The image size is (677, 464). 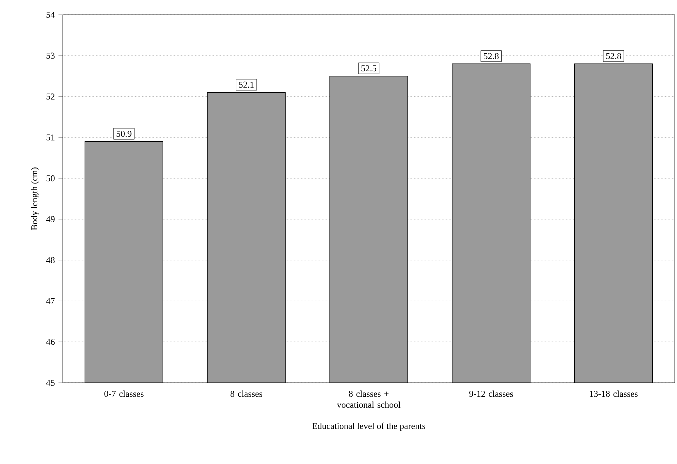 What do you see at coordinates (50, 137) in the screenshot?
I see `y-tick-label: 51` at bounding box center [50, 137].